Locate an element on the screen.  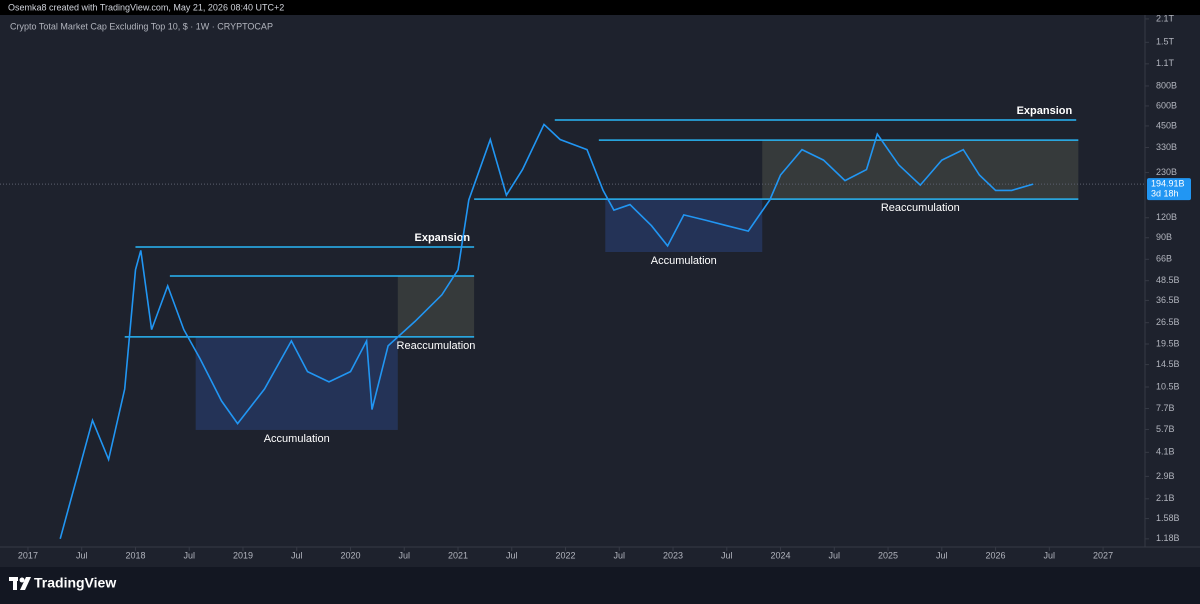
y-tick-label: 66B is located at coordinates (1164, 259).